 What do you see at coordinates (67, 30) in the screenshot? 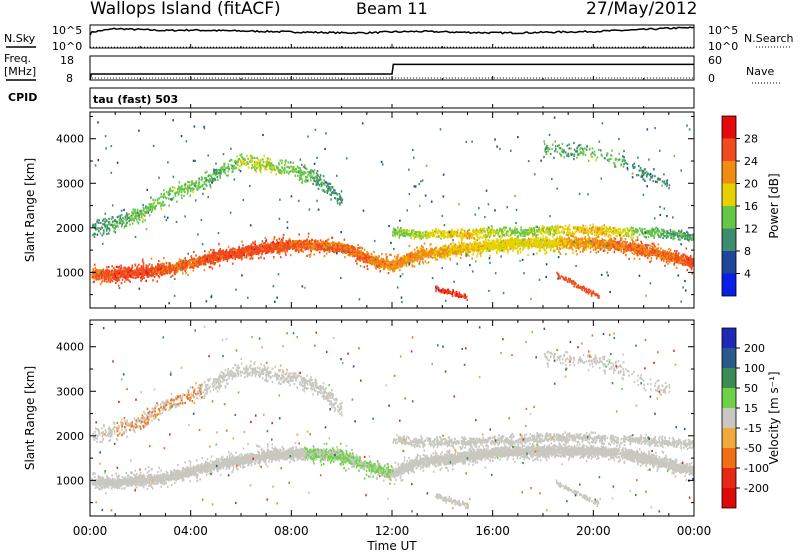
I see `n-tick-hi-left: 10^5` at bounding box center [67, 30].